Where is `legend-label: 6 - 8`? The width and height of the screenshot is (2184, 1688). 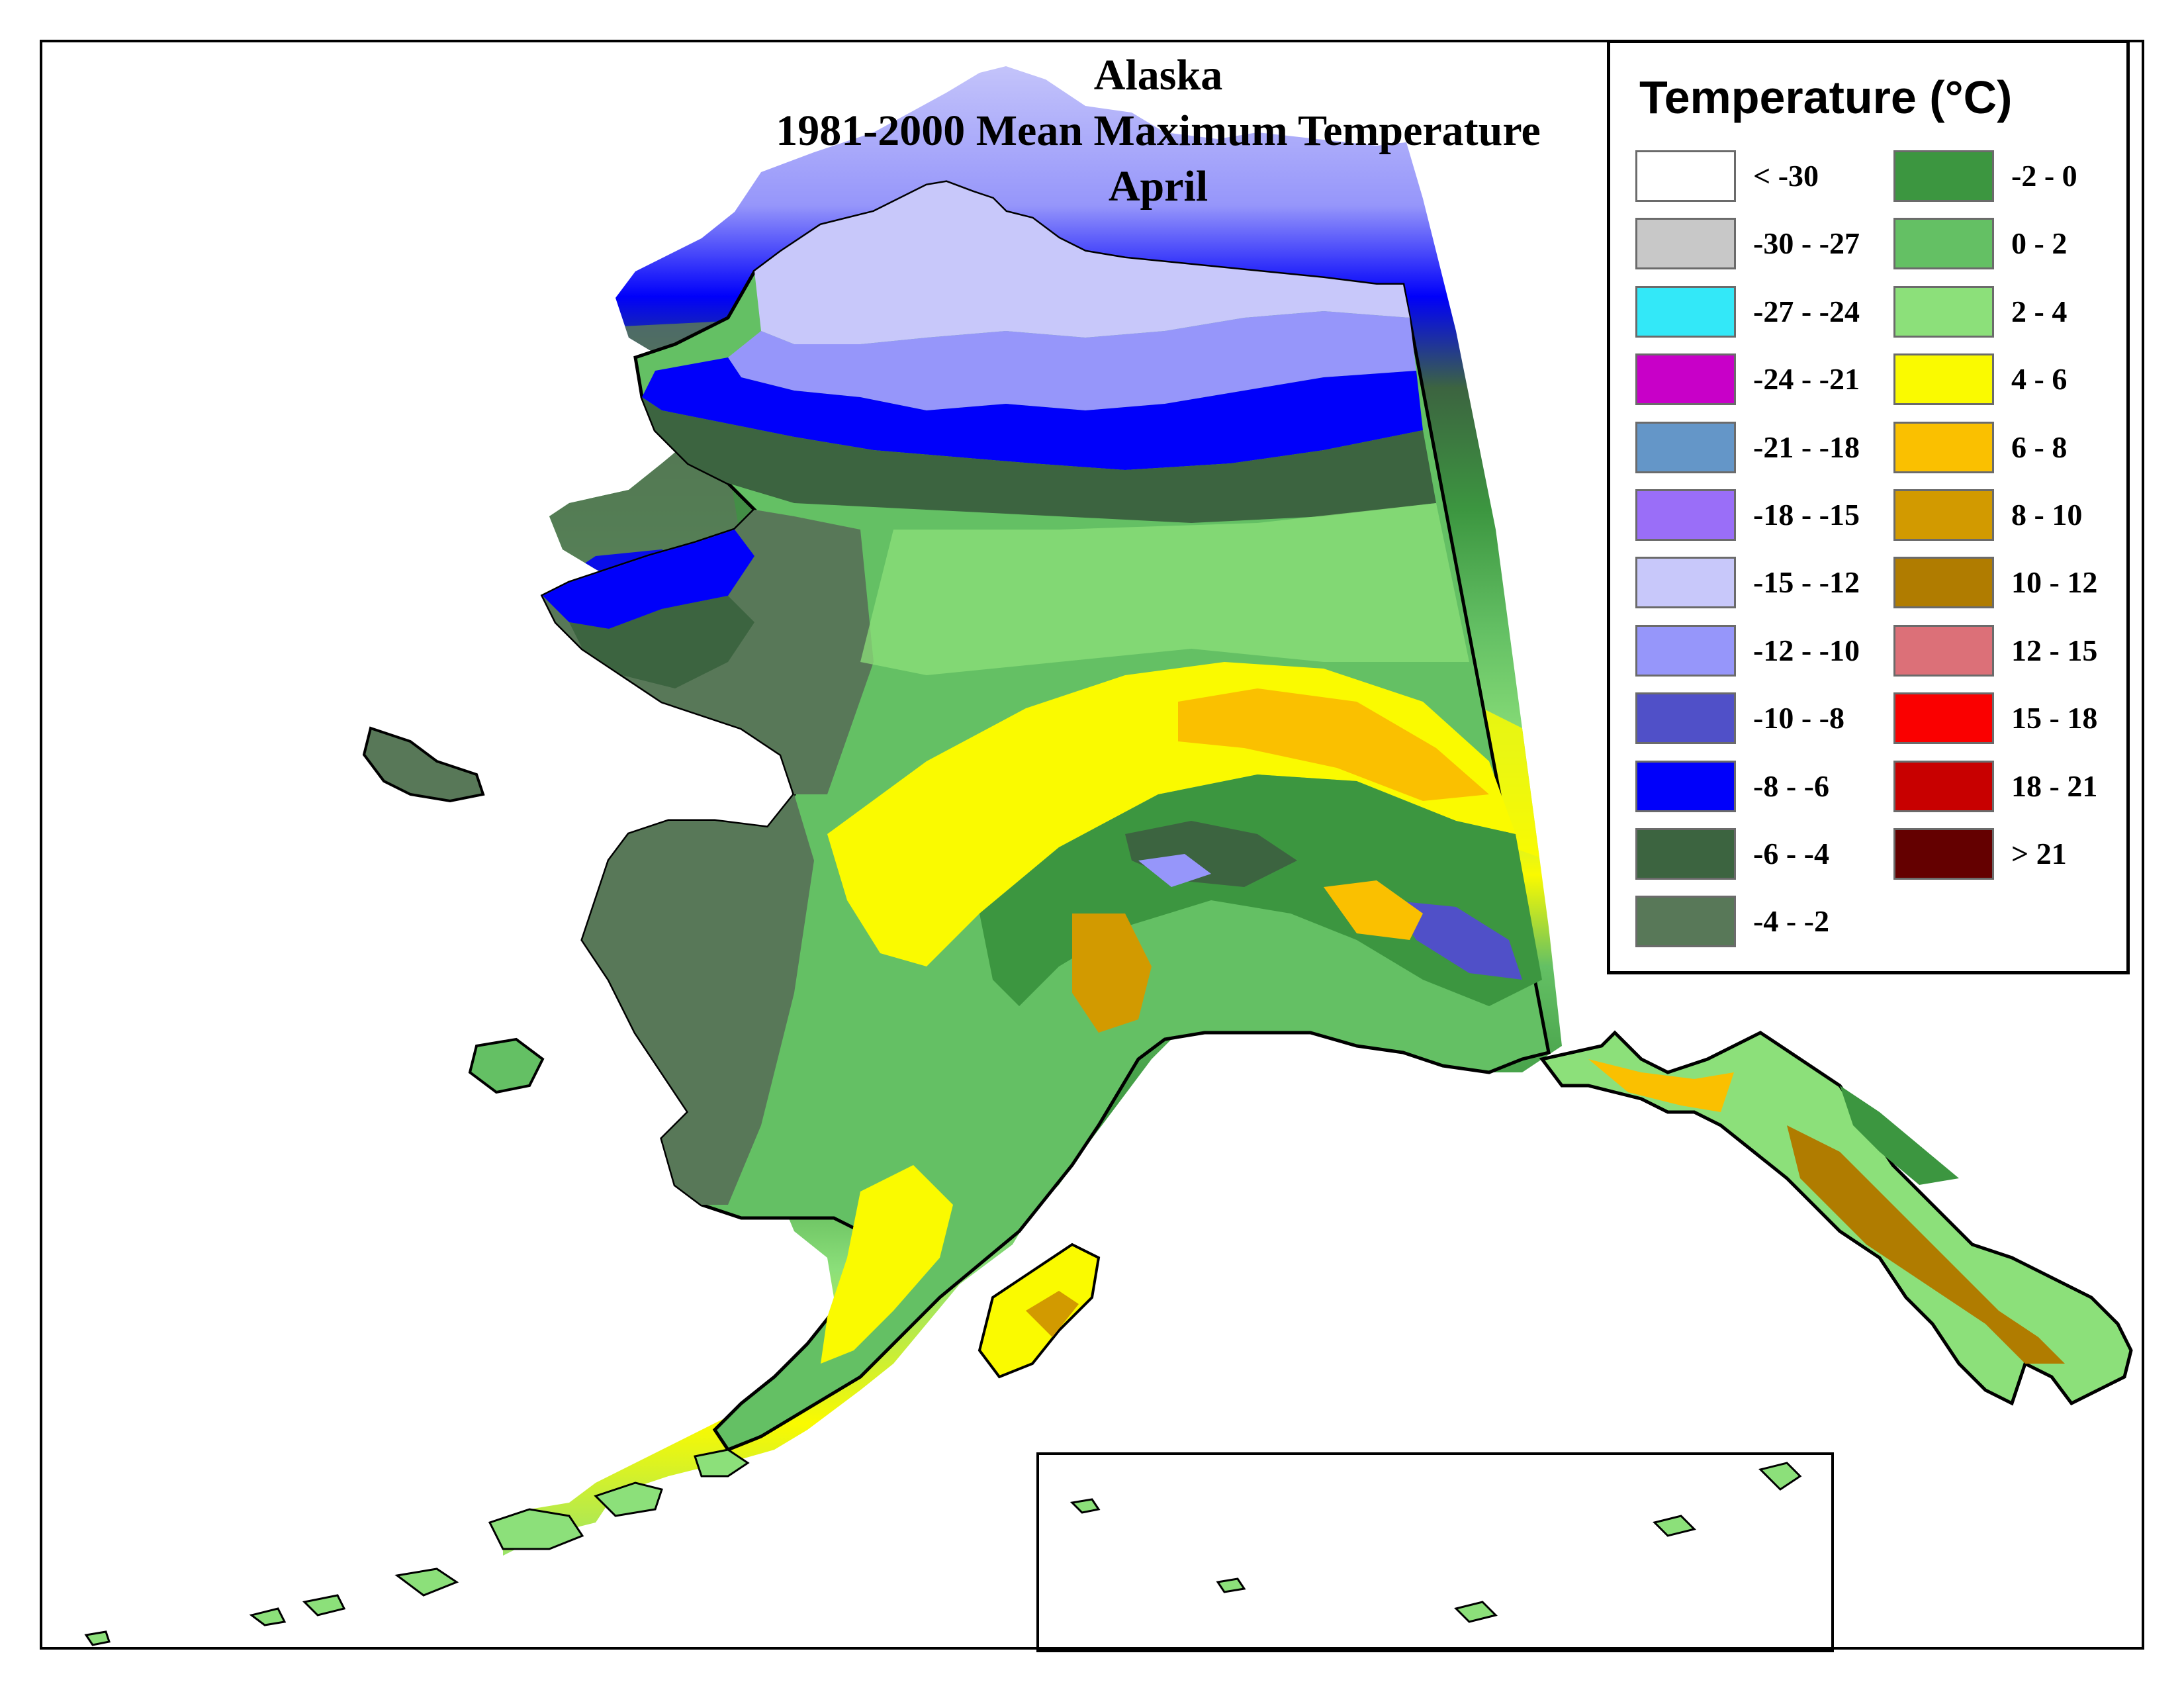 legend-label: 6 - 8 is located at coordinates (2039, 447).